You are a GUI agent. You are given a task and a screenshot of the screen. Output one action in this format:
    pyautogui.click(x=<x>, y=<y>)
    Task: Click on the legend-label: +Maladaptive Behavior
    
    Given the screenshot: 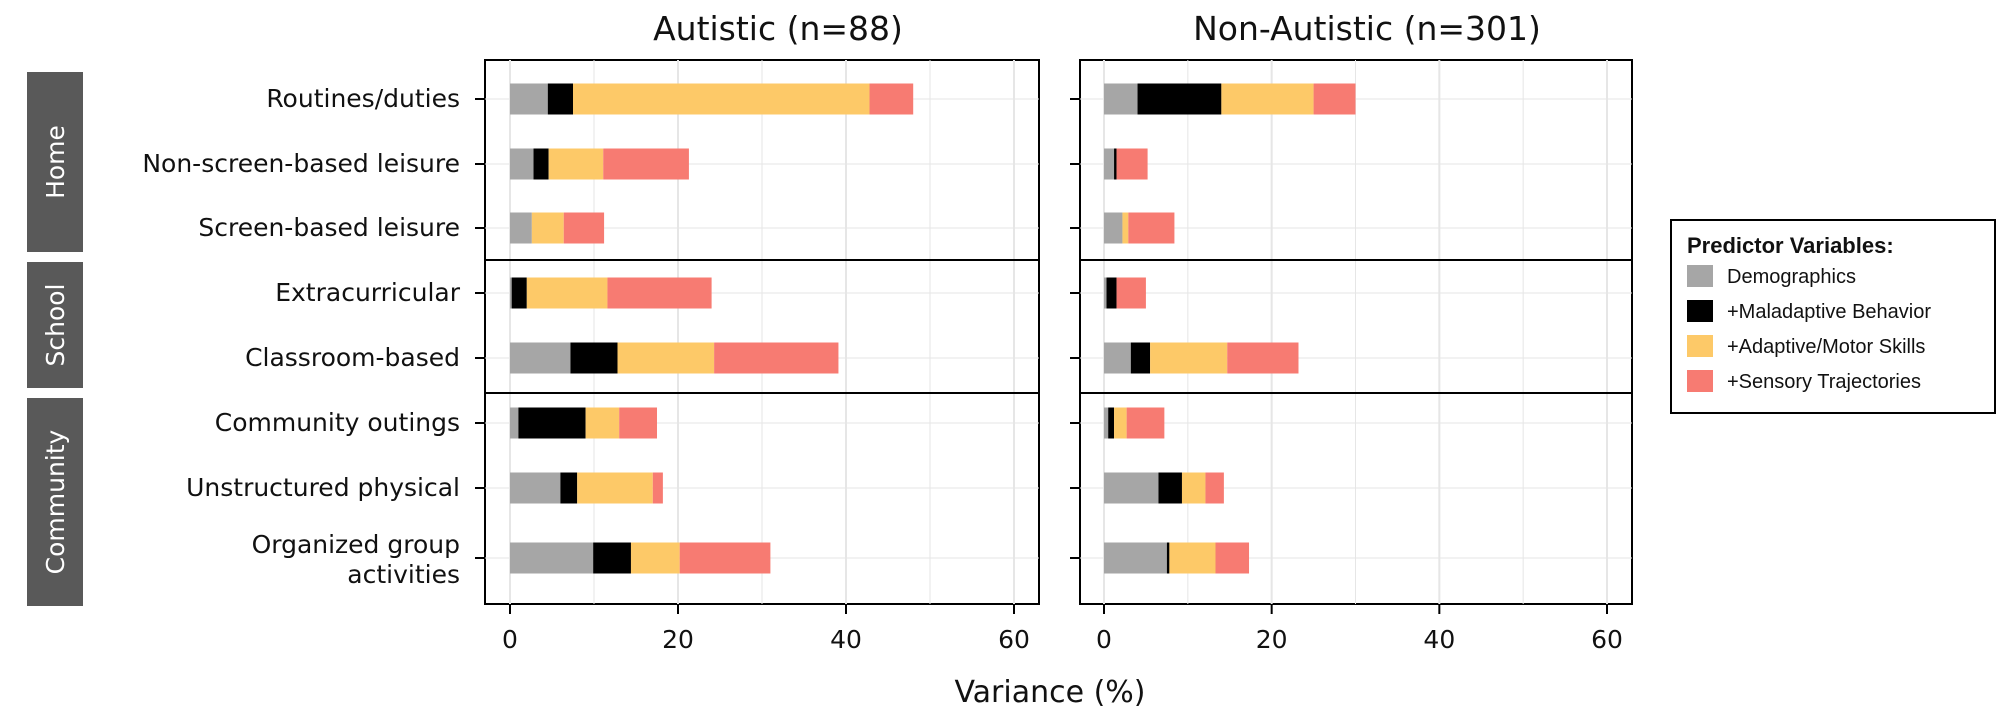 What is the action you would take?
    pyautogui.click(x=1829, y=312)
    